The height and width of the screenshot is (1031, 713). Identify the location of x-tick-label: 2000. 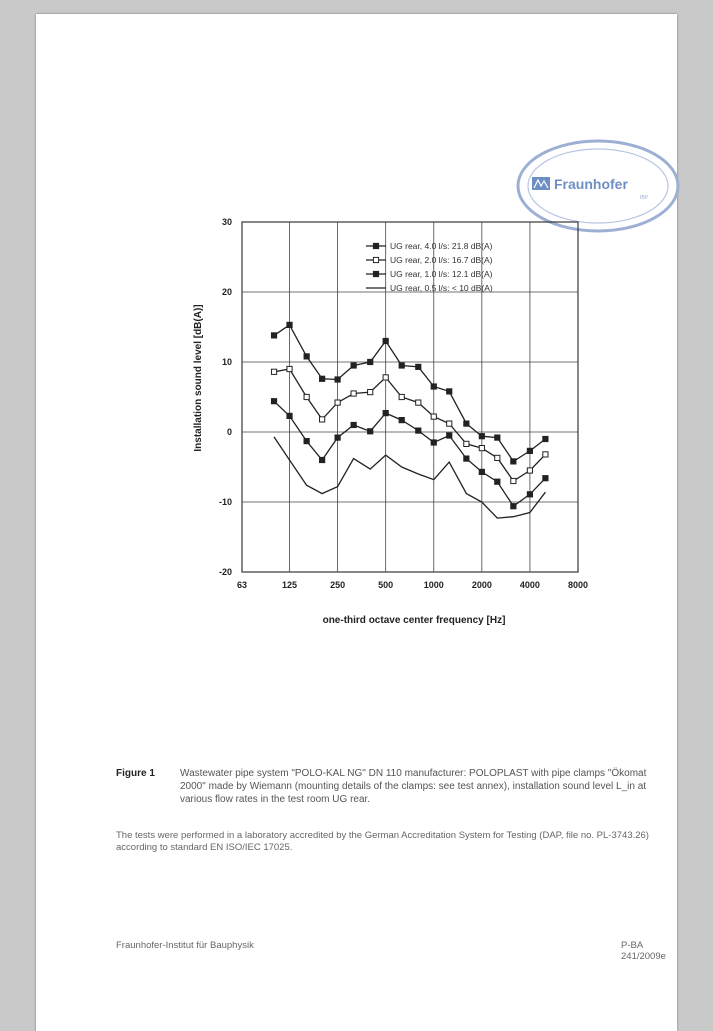
(482, 585).